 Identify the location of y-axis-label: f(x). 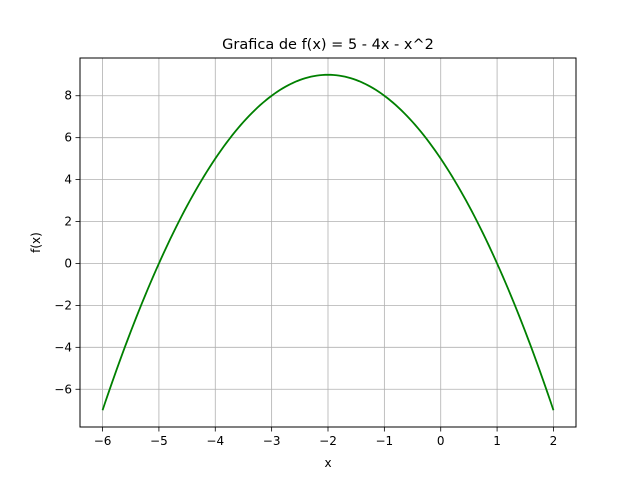
(36, 242).